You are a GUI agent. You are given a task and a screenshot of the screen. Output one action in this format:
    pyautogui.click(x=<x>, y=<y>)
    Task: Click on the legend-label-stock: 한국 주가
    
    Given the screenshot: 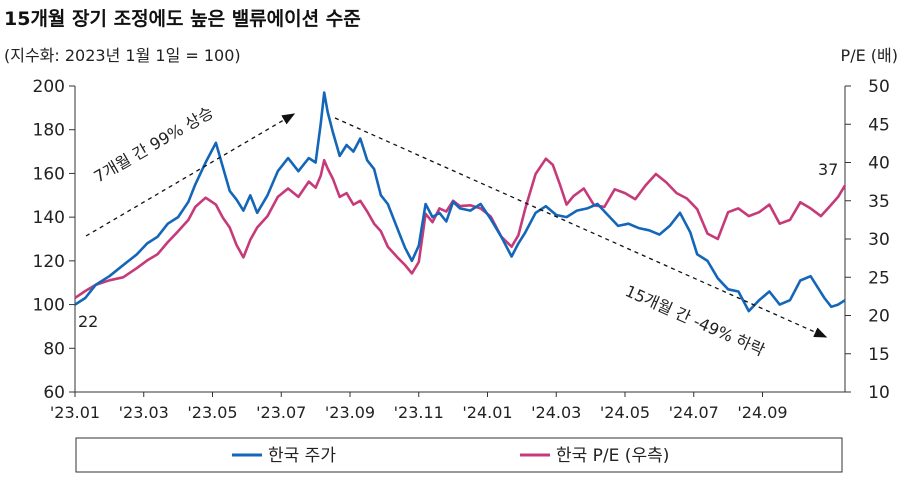 What is the action you would take?
    pyautogui.click(x=302, y=456)
    